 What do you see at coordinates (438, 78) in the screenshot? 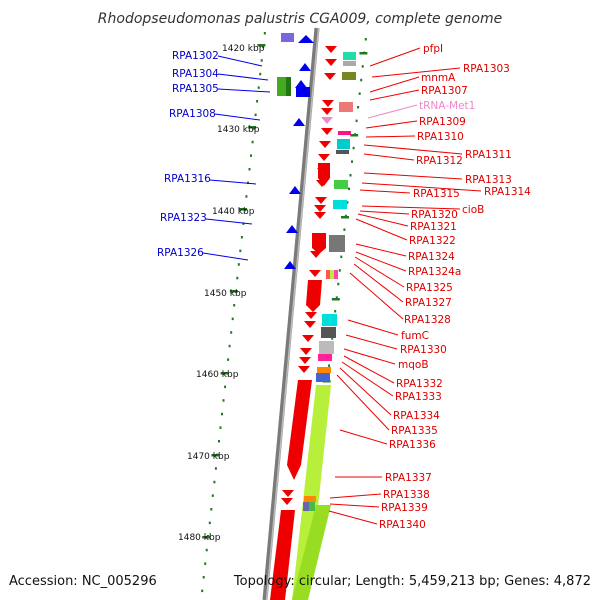
I see `gene-label: mnmA` at bounding box center [438, 78].